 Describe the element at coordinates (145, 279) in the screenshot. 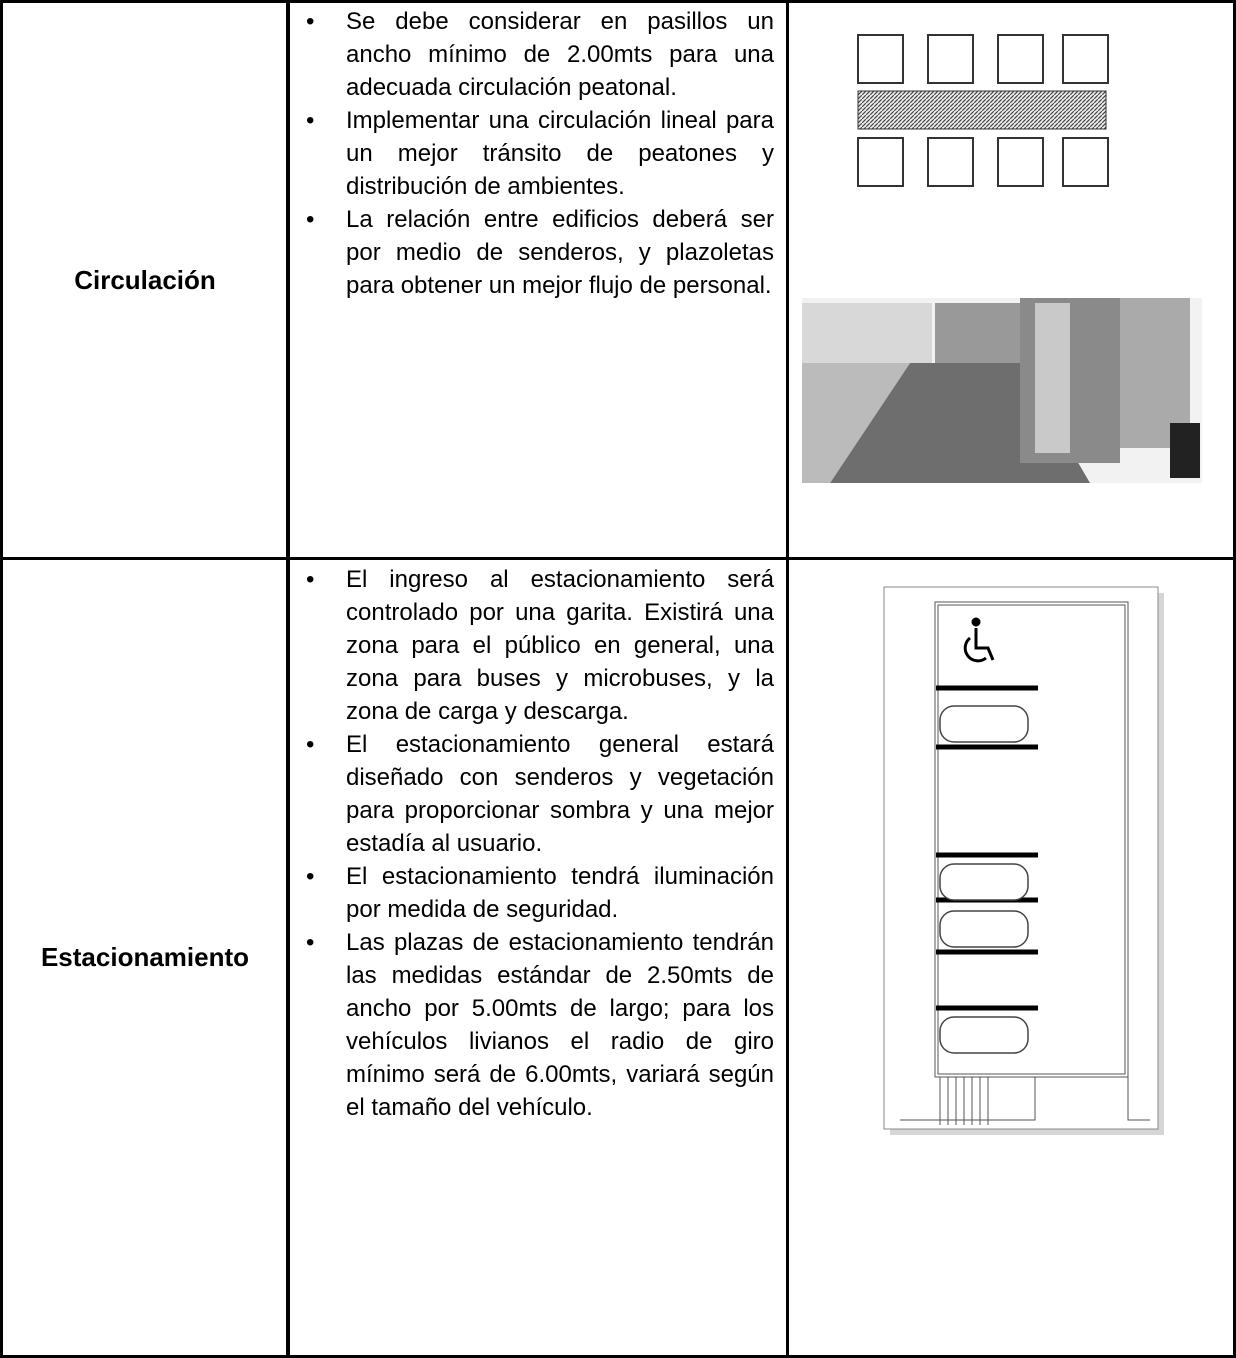

I see `row-label: Circulación` at that location.